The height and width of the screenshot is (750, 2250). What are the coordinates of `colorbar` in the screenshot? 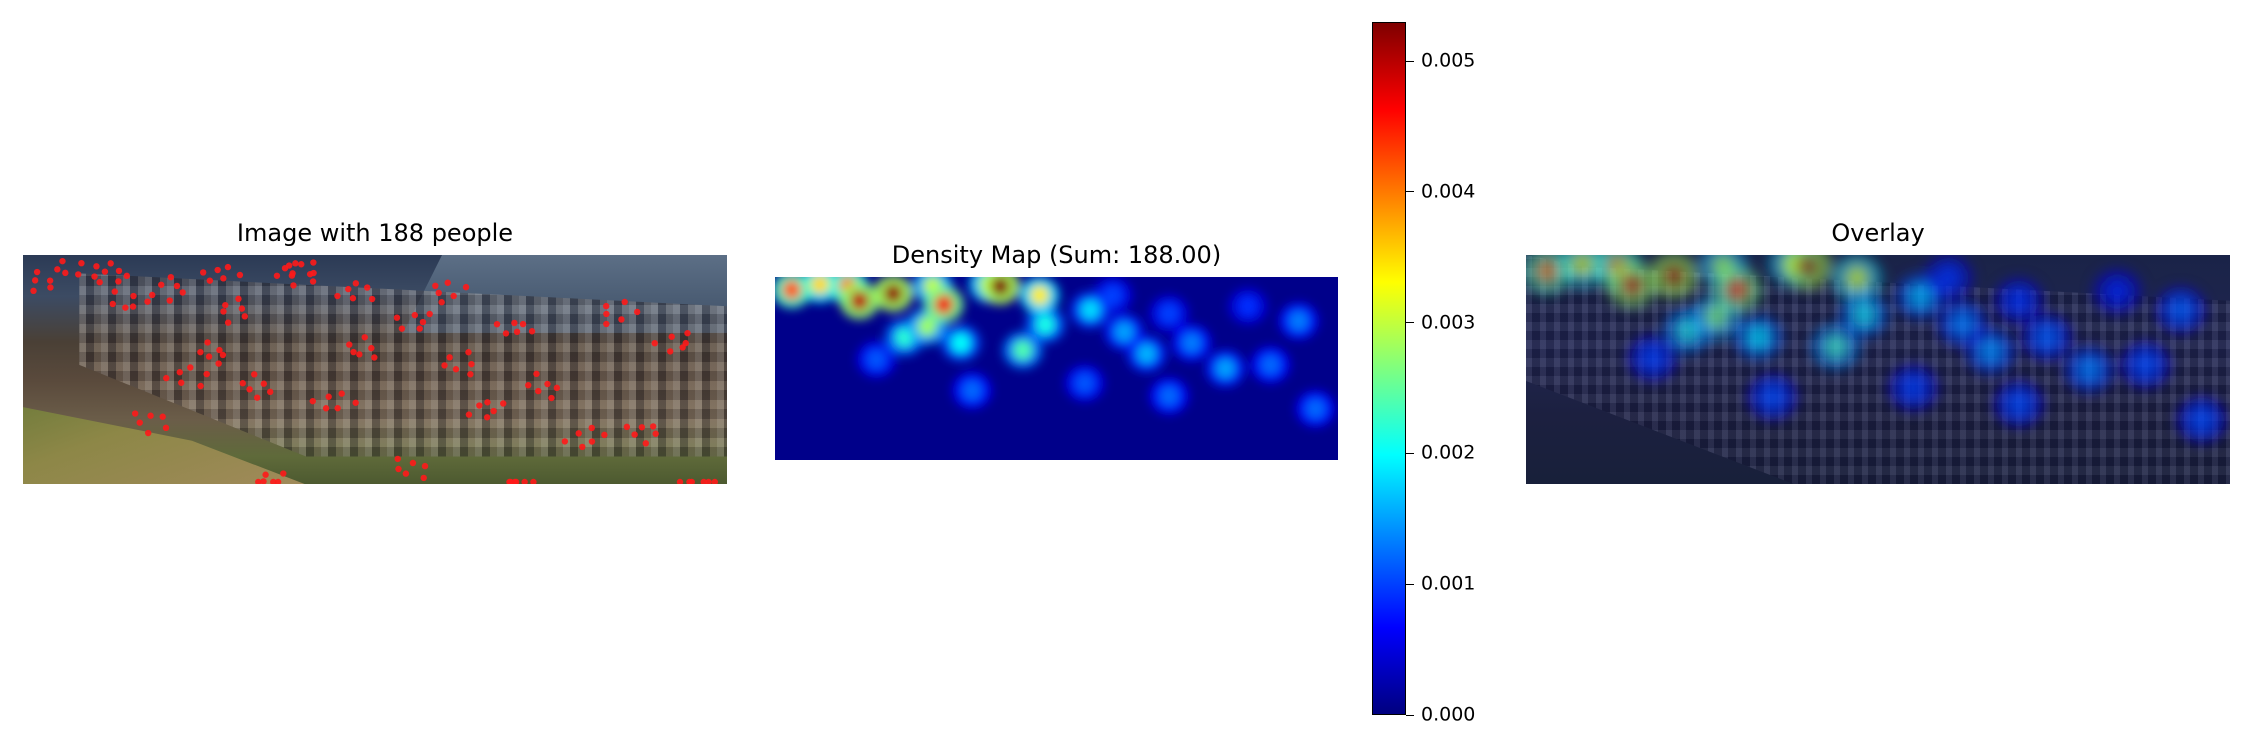 It's located at (1389, 368).